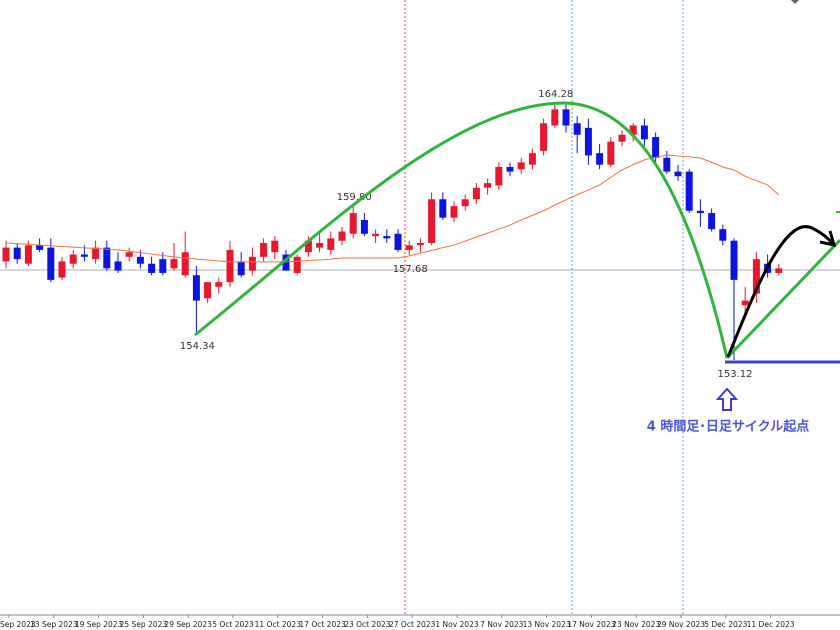  What do you see at coordinates (197, 346) in the screenshot?
I see `price-label: 154.34` at bounding box center [197, 346].